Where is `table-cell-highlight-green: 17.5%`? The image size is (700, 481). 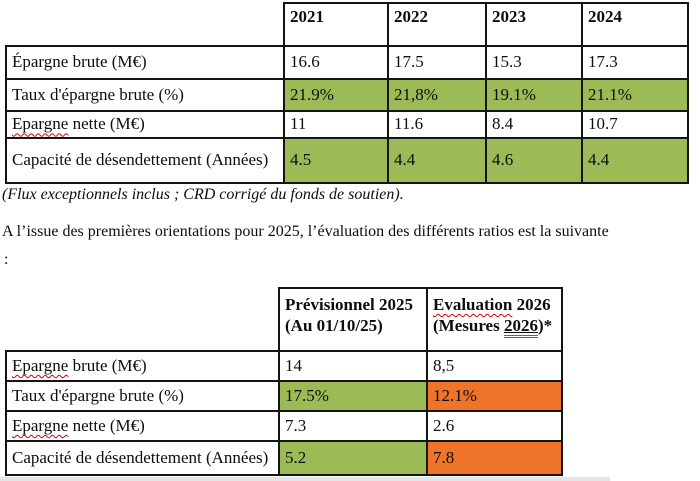 table-cell-highlight-green: 17.5% is located at coordinates (353, 396).